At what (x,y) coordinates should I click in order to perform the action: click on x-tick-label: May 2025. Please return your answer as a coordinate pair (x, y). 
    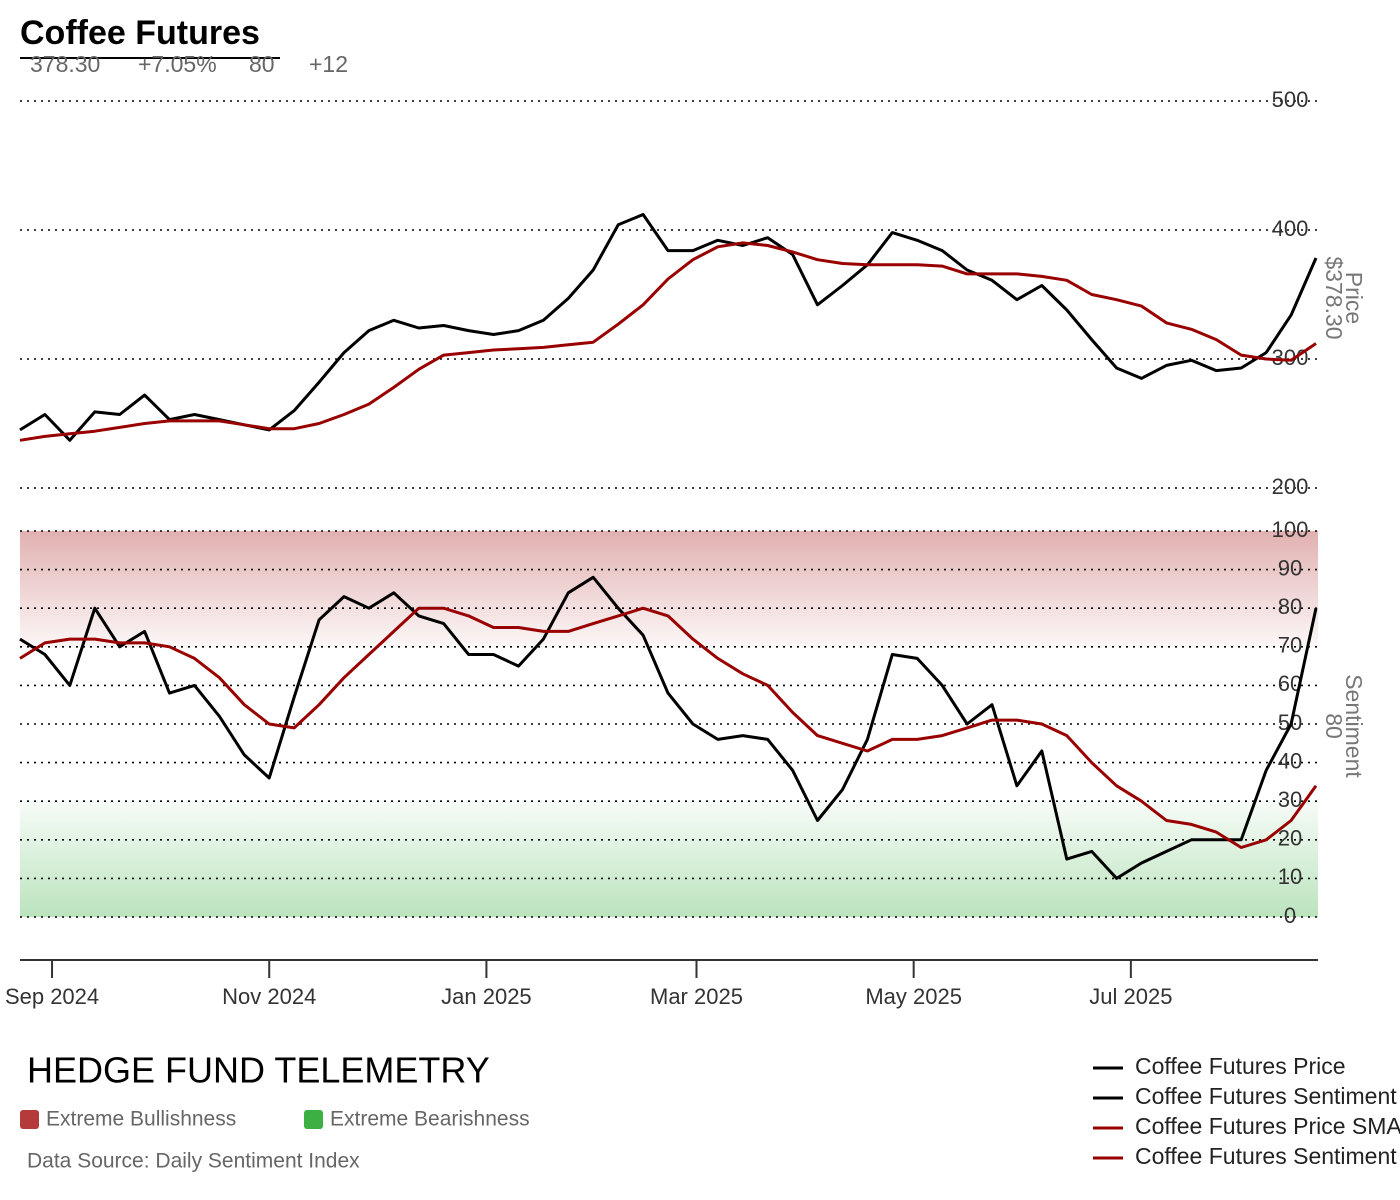
    Looking at the image, I should click on (913, 996).